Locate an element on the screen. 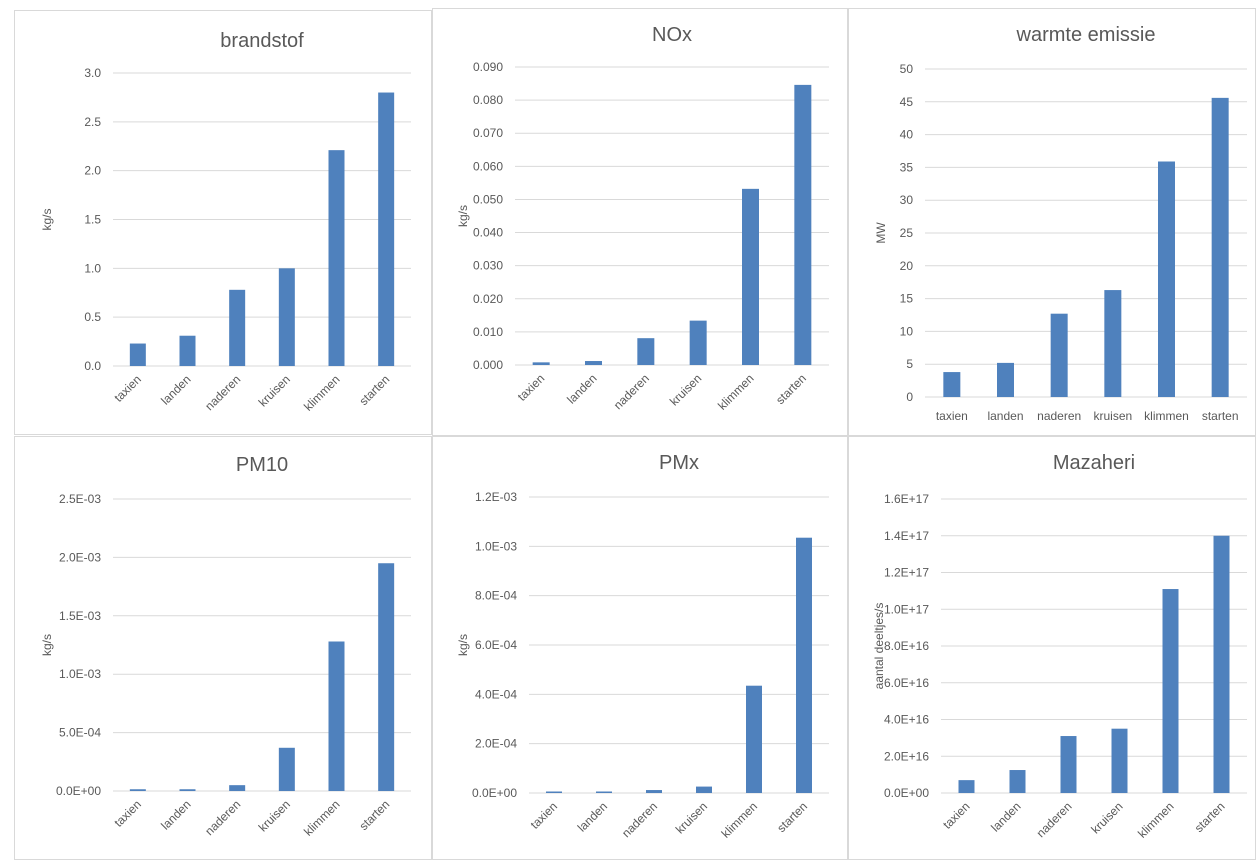 This screenshot has width=1260, height=862. y-tick-label: 2.0E+16 is located at coordinates (906, 756).